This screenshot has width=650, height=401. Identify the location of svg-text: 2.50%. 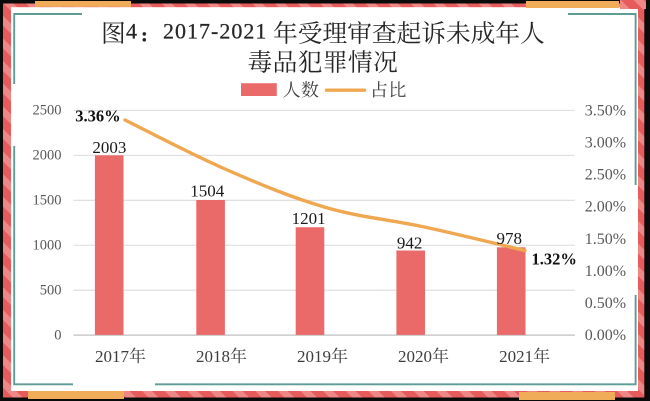
(605, 175).